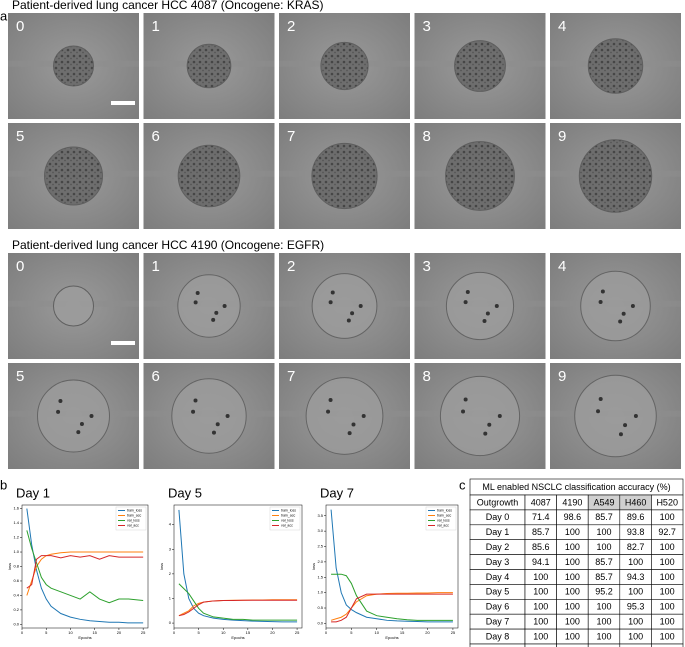 The height and width of the screenshot is (647, 685). Describe the element at coordinates (562, 26) in the screenshot. I see `frame-label: 4` at that location.